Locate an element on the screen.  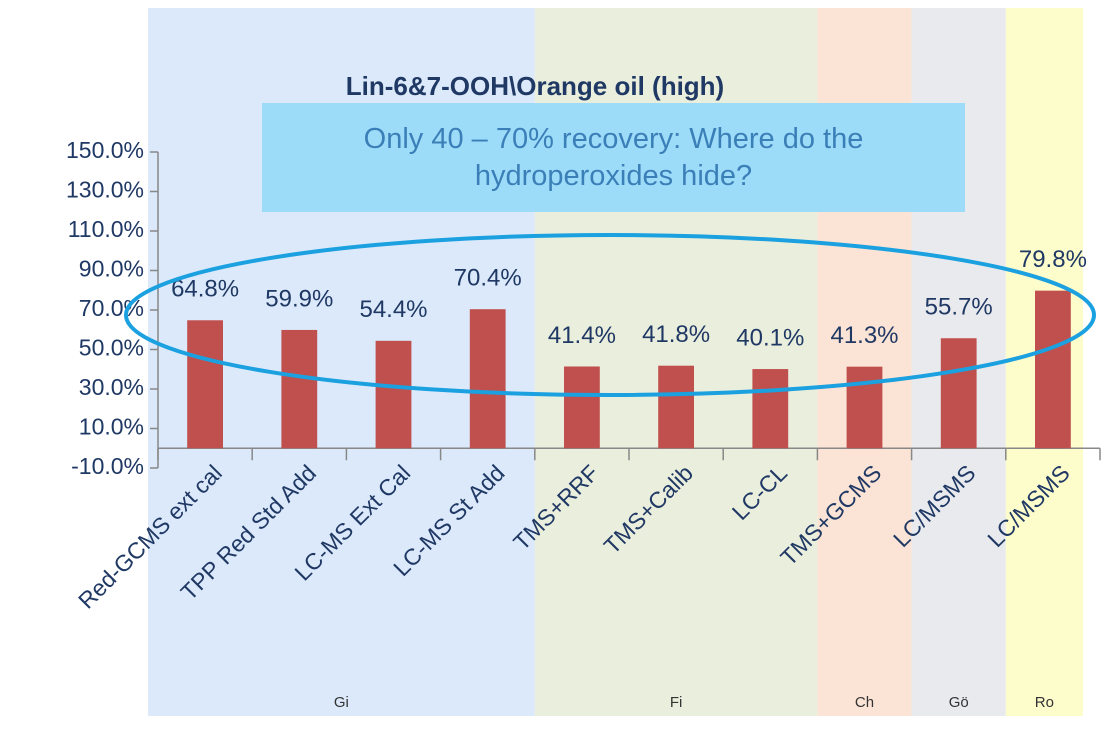
group-label: Fi is located at coordinates (676, 702).